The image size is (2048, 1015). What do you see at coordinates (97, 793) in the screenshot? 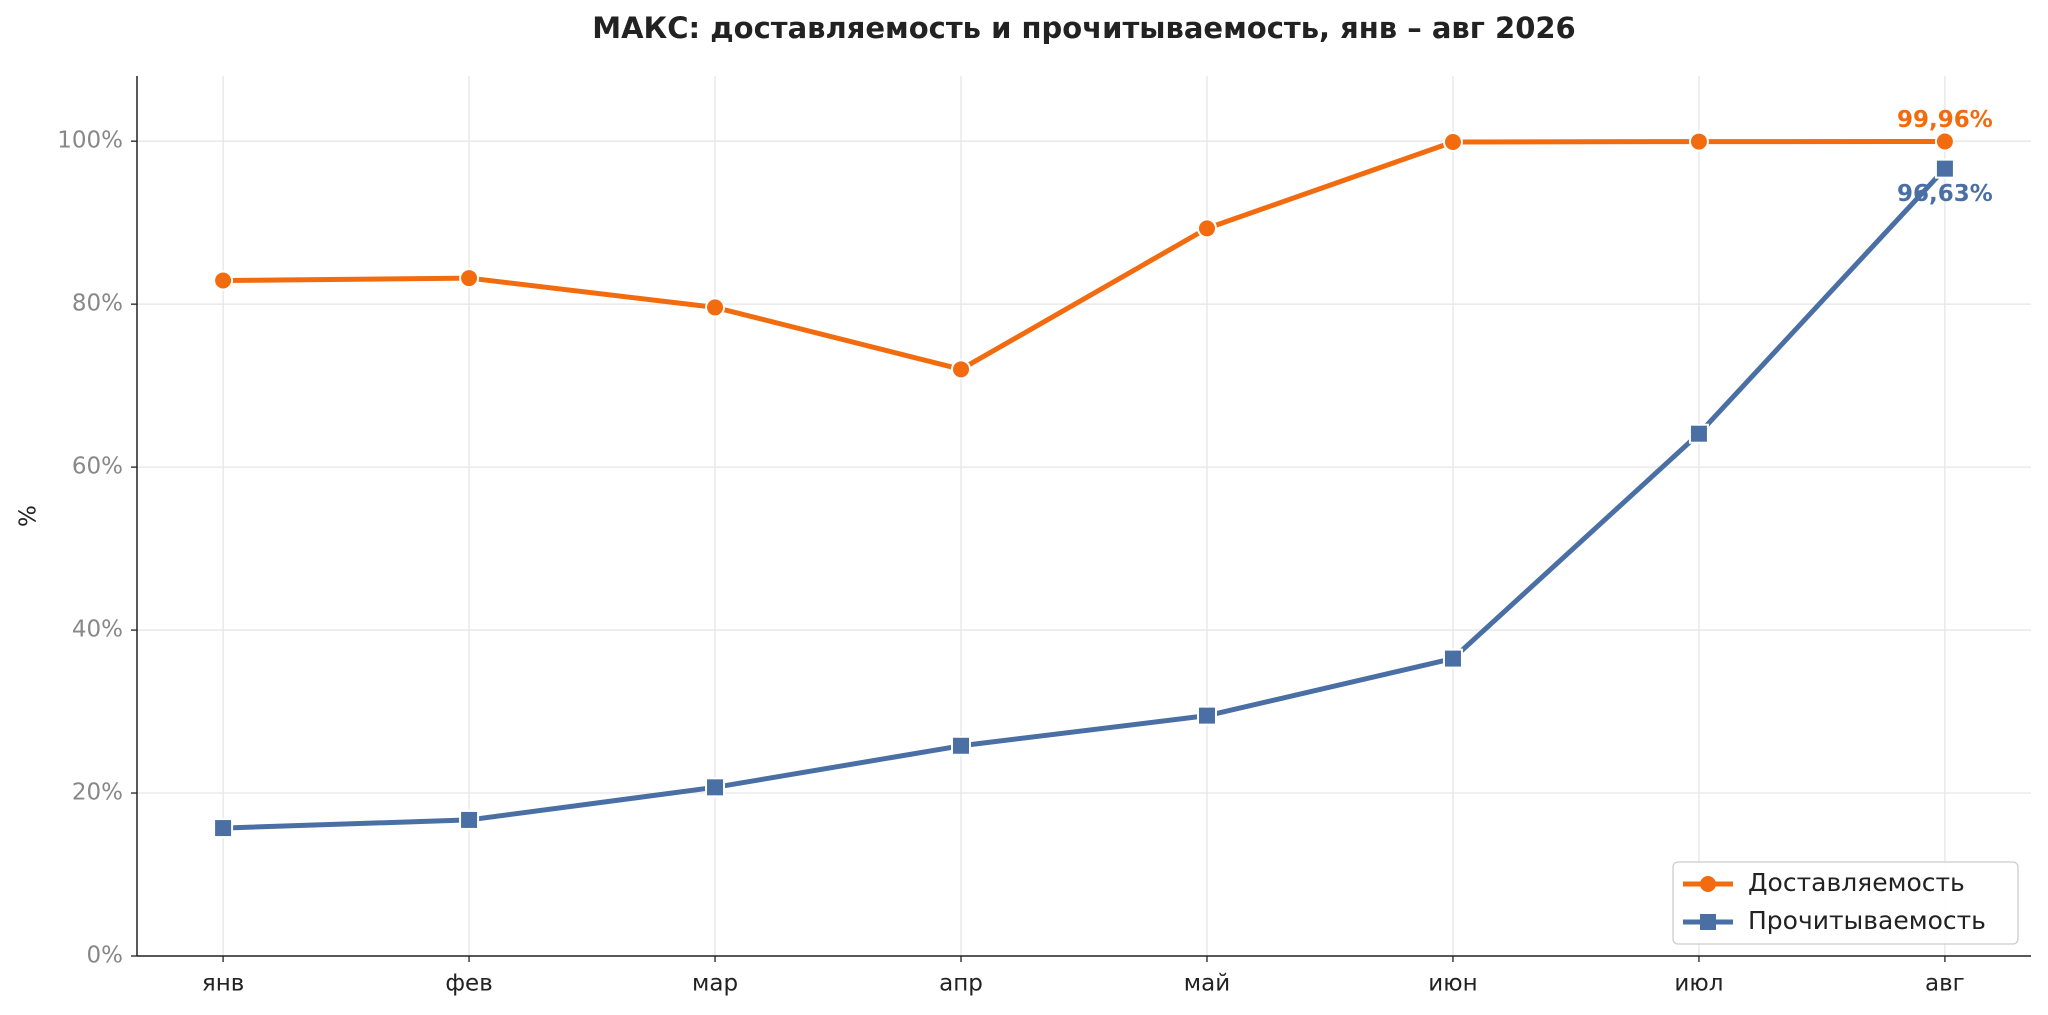
I see `y-tick-label: 20%` at bounding box center [97, 793].